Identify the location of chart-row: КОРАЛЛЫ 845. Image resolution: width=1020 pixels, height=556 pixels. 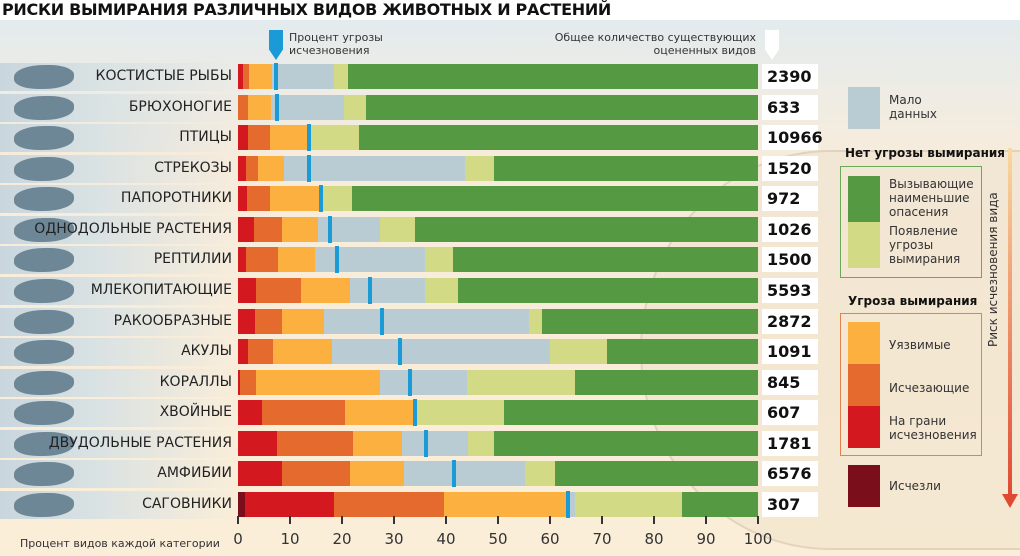
(409, 382).